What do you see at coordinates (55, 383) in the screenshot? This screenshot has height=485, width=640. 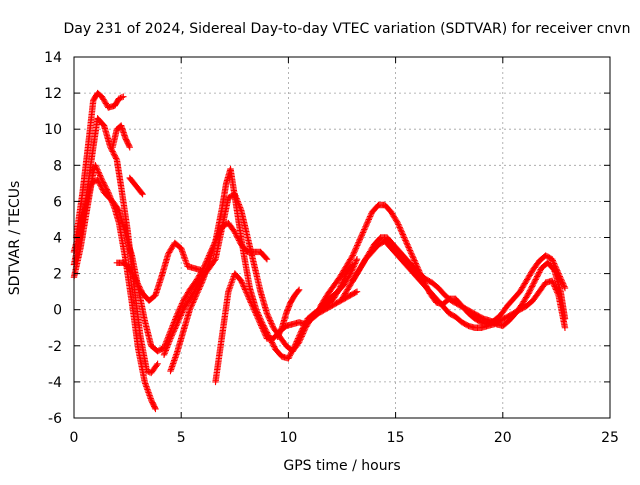 I see `y-tick-label: -4` at bounding box center [55, 383].